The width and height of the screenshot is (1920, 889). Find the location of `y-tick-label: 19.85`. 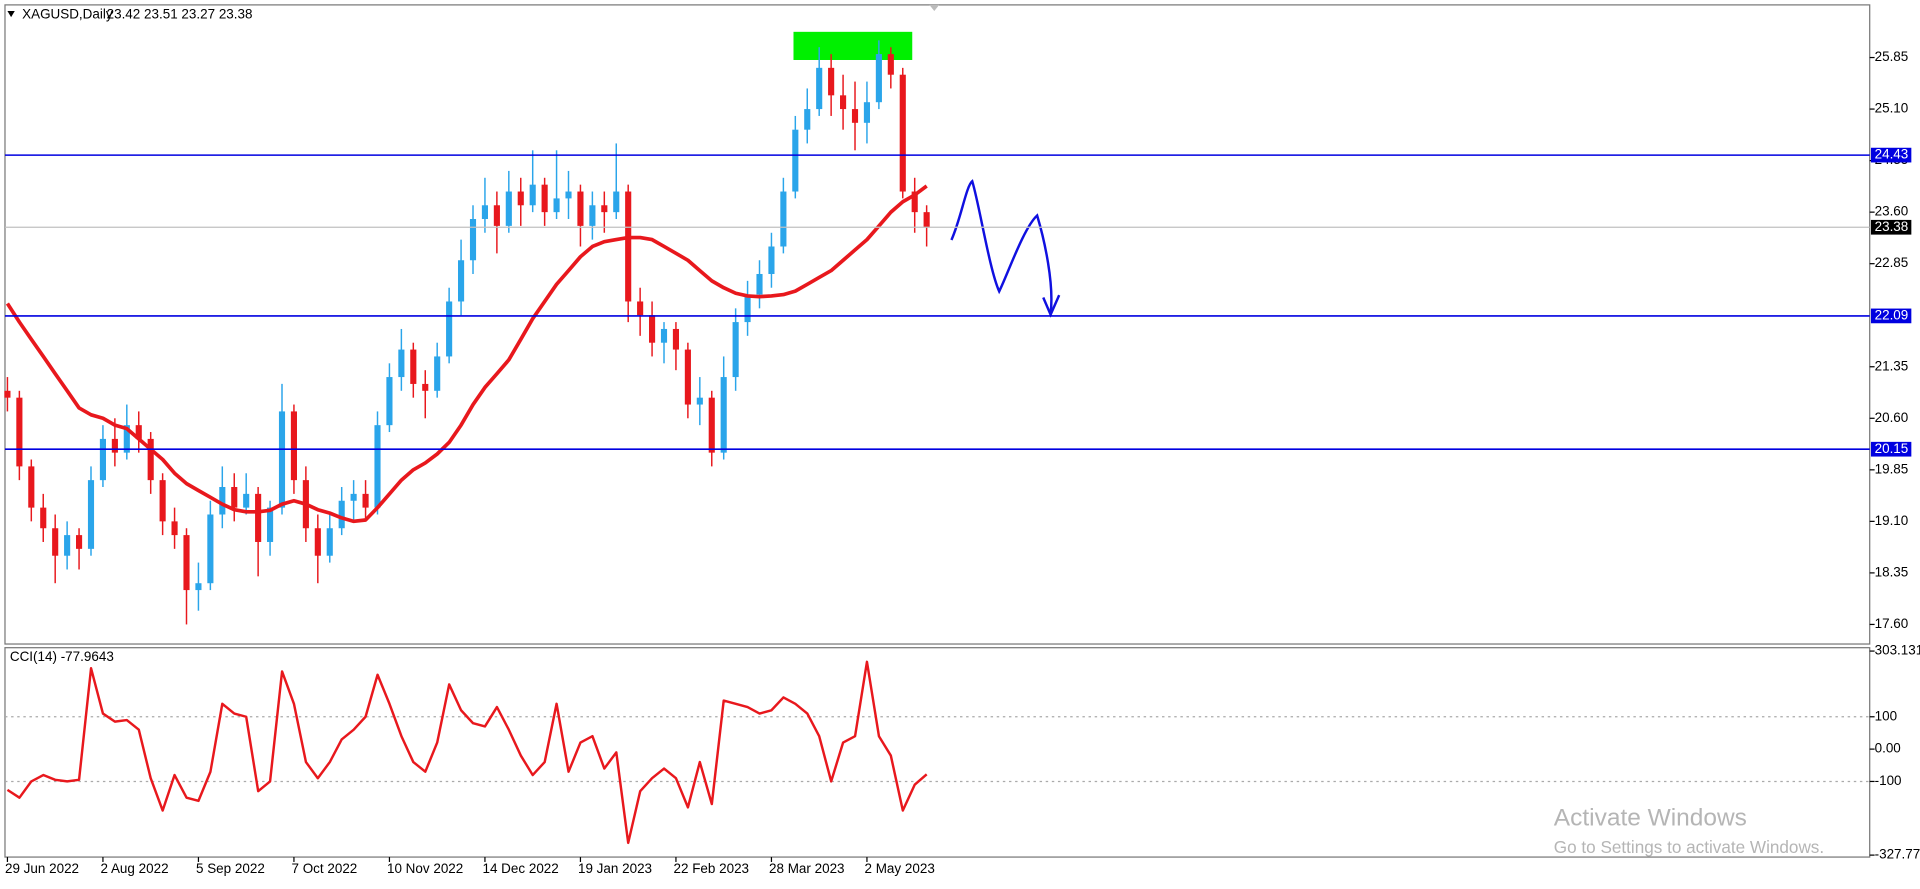

y-tick-label: 19.85 is located at coordinates (1892, 468).